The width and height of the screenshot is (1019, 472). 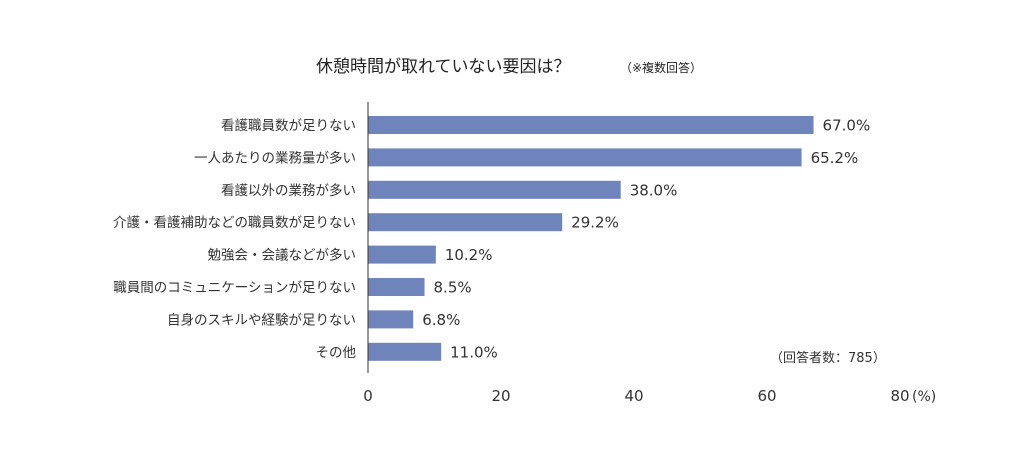 I want to click on category-label: 自身のスキルや経験が足りない, so click(x=261, y=320).